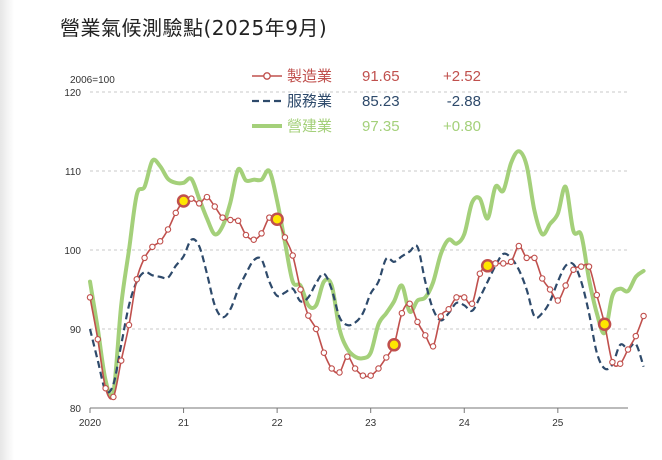 This screenshot has height=460, width=662. I want to click on x-tick-label: 2020, so click(90, 423).